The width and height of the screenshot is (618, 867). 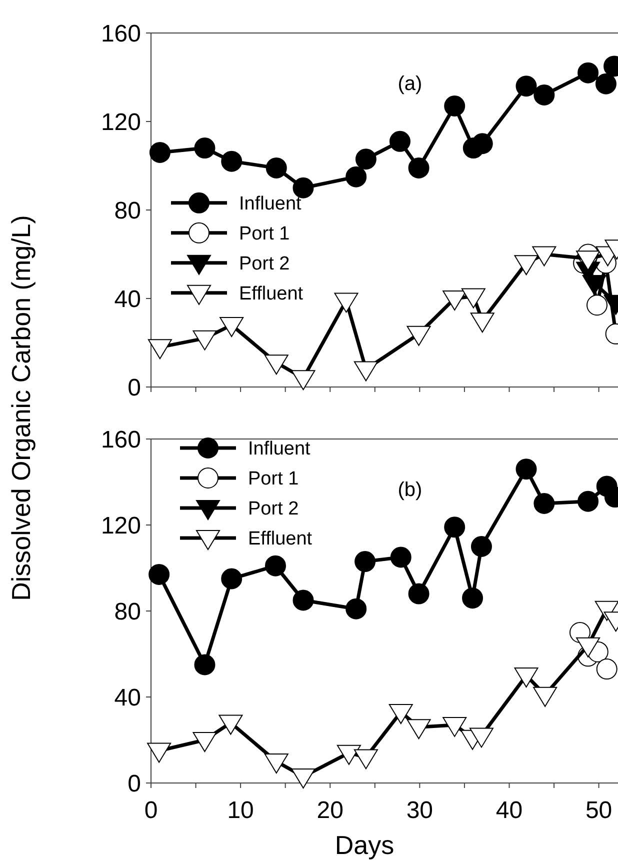 What do you see at coordinates (240, 810) in the screenshot?
I see `x-tick-label: 10` at bounding box center [240, 810].